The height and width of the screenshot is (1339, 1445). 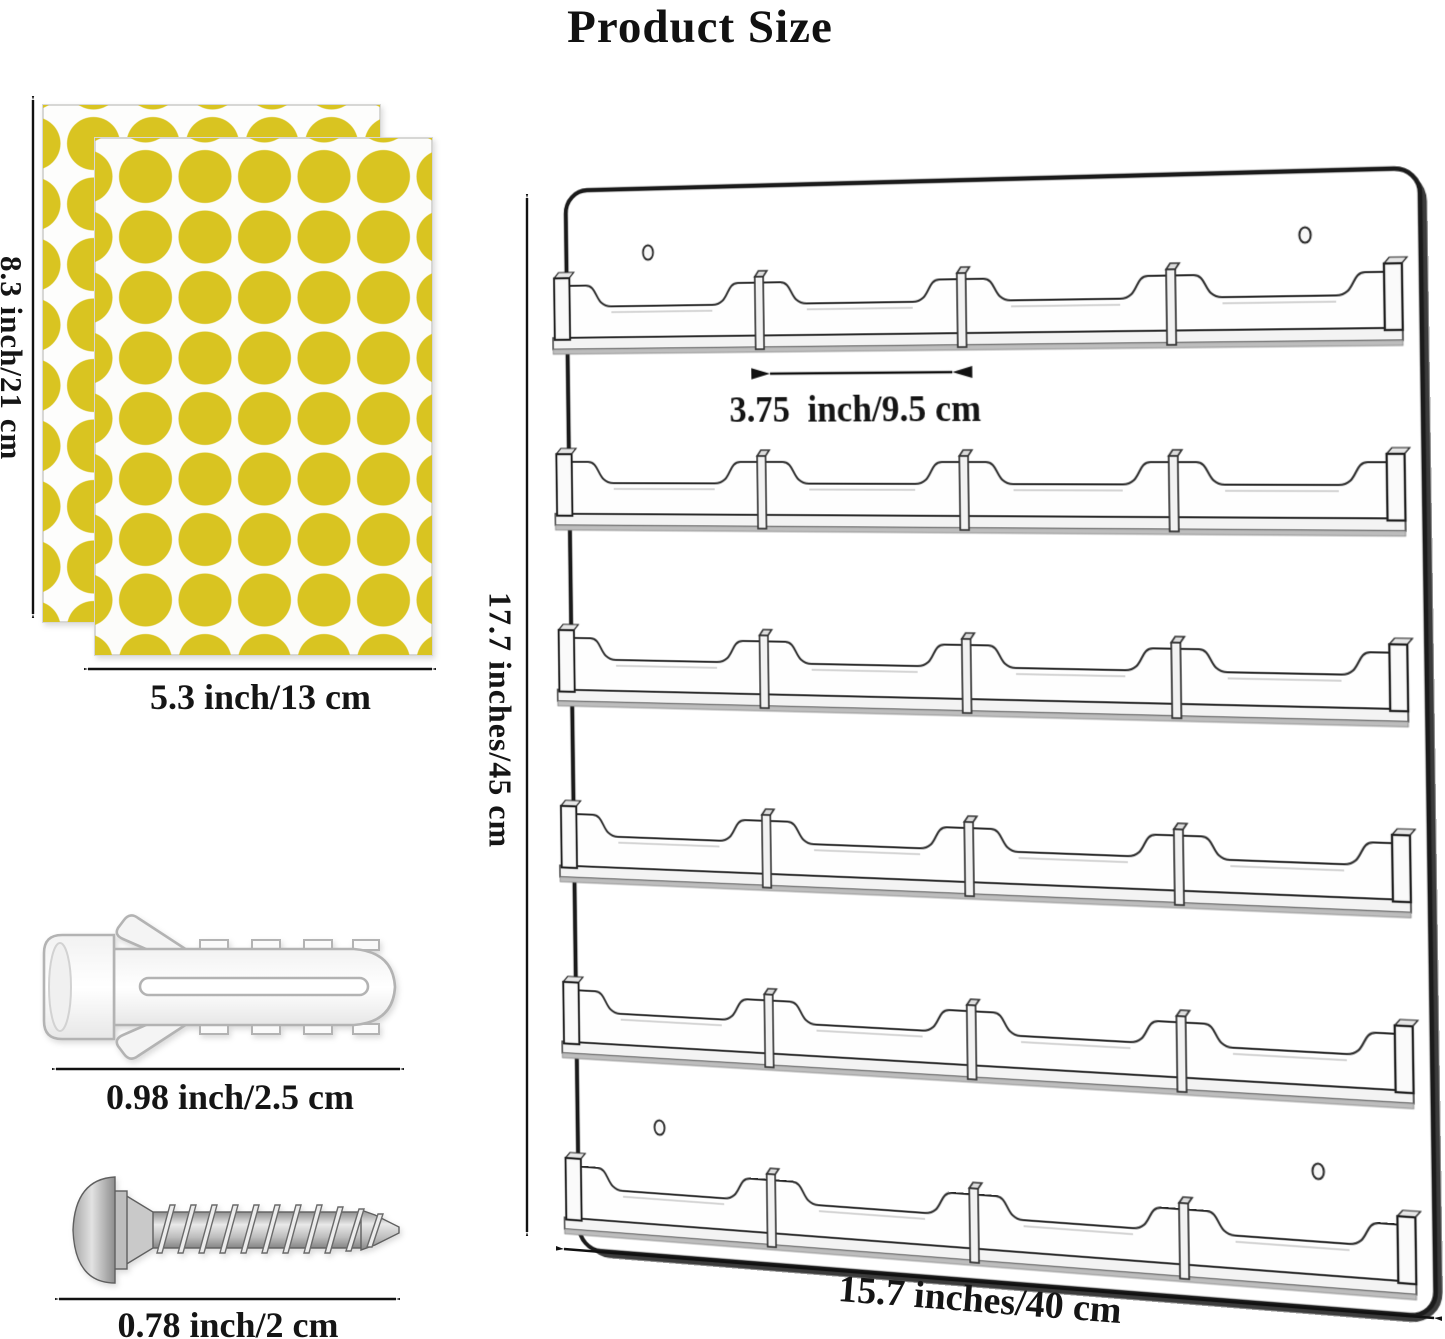 What do you see at coordinates (263, 396) in the screenshot?
I see `sticker-sheet-front` at bounding box center [263, 396].